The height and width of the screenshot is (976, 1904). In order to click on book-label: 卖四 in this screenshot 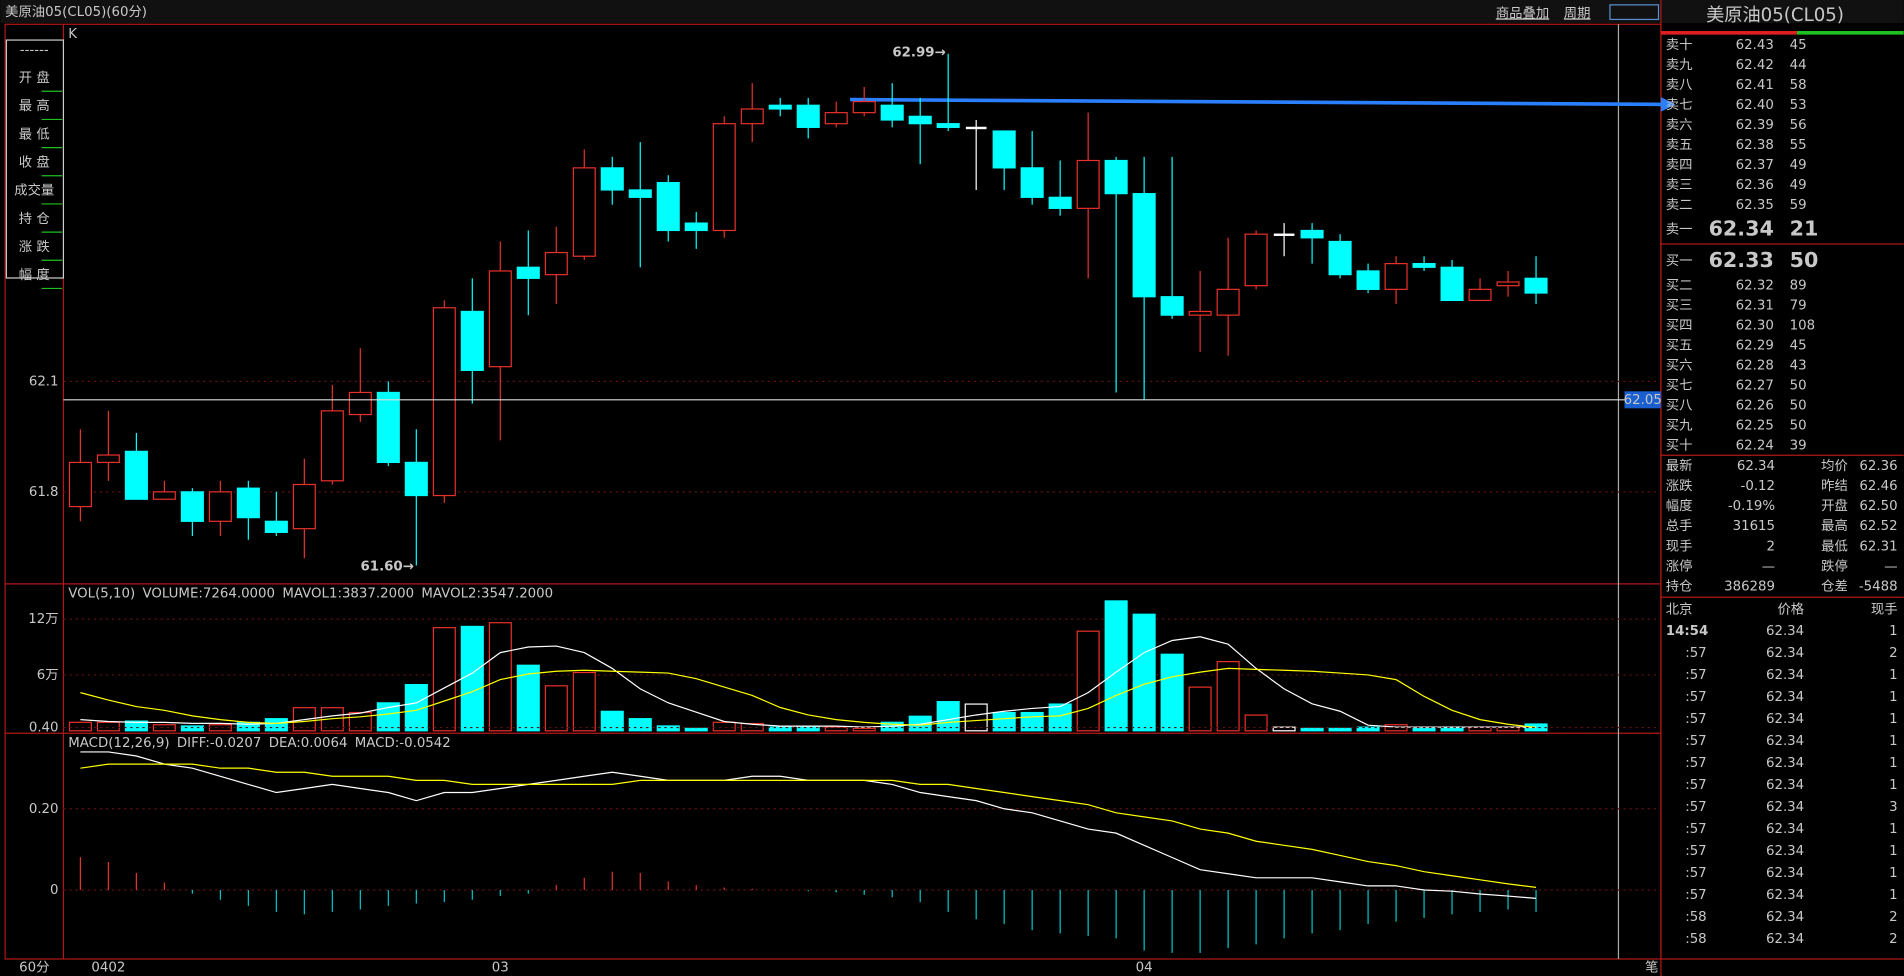, I will do `click(1679, 165)`.